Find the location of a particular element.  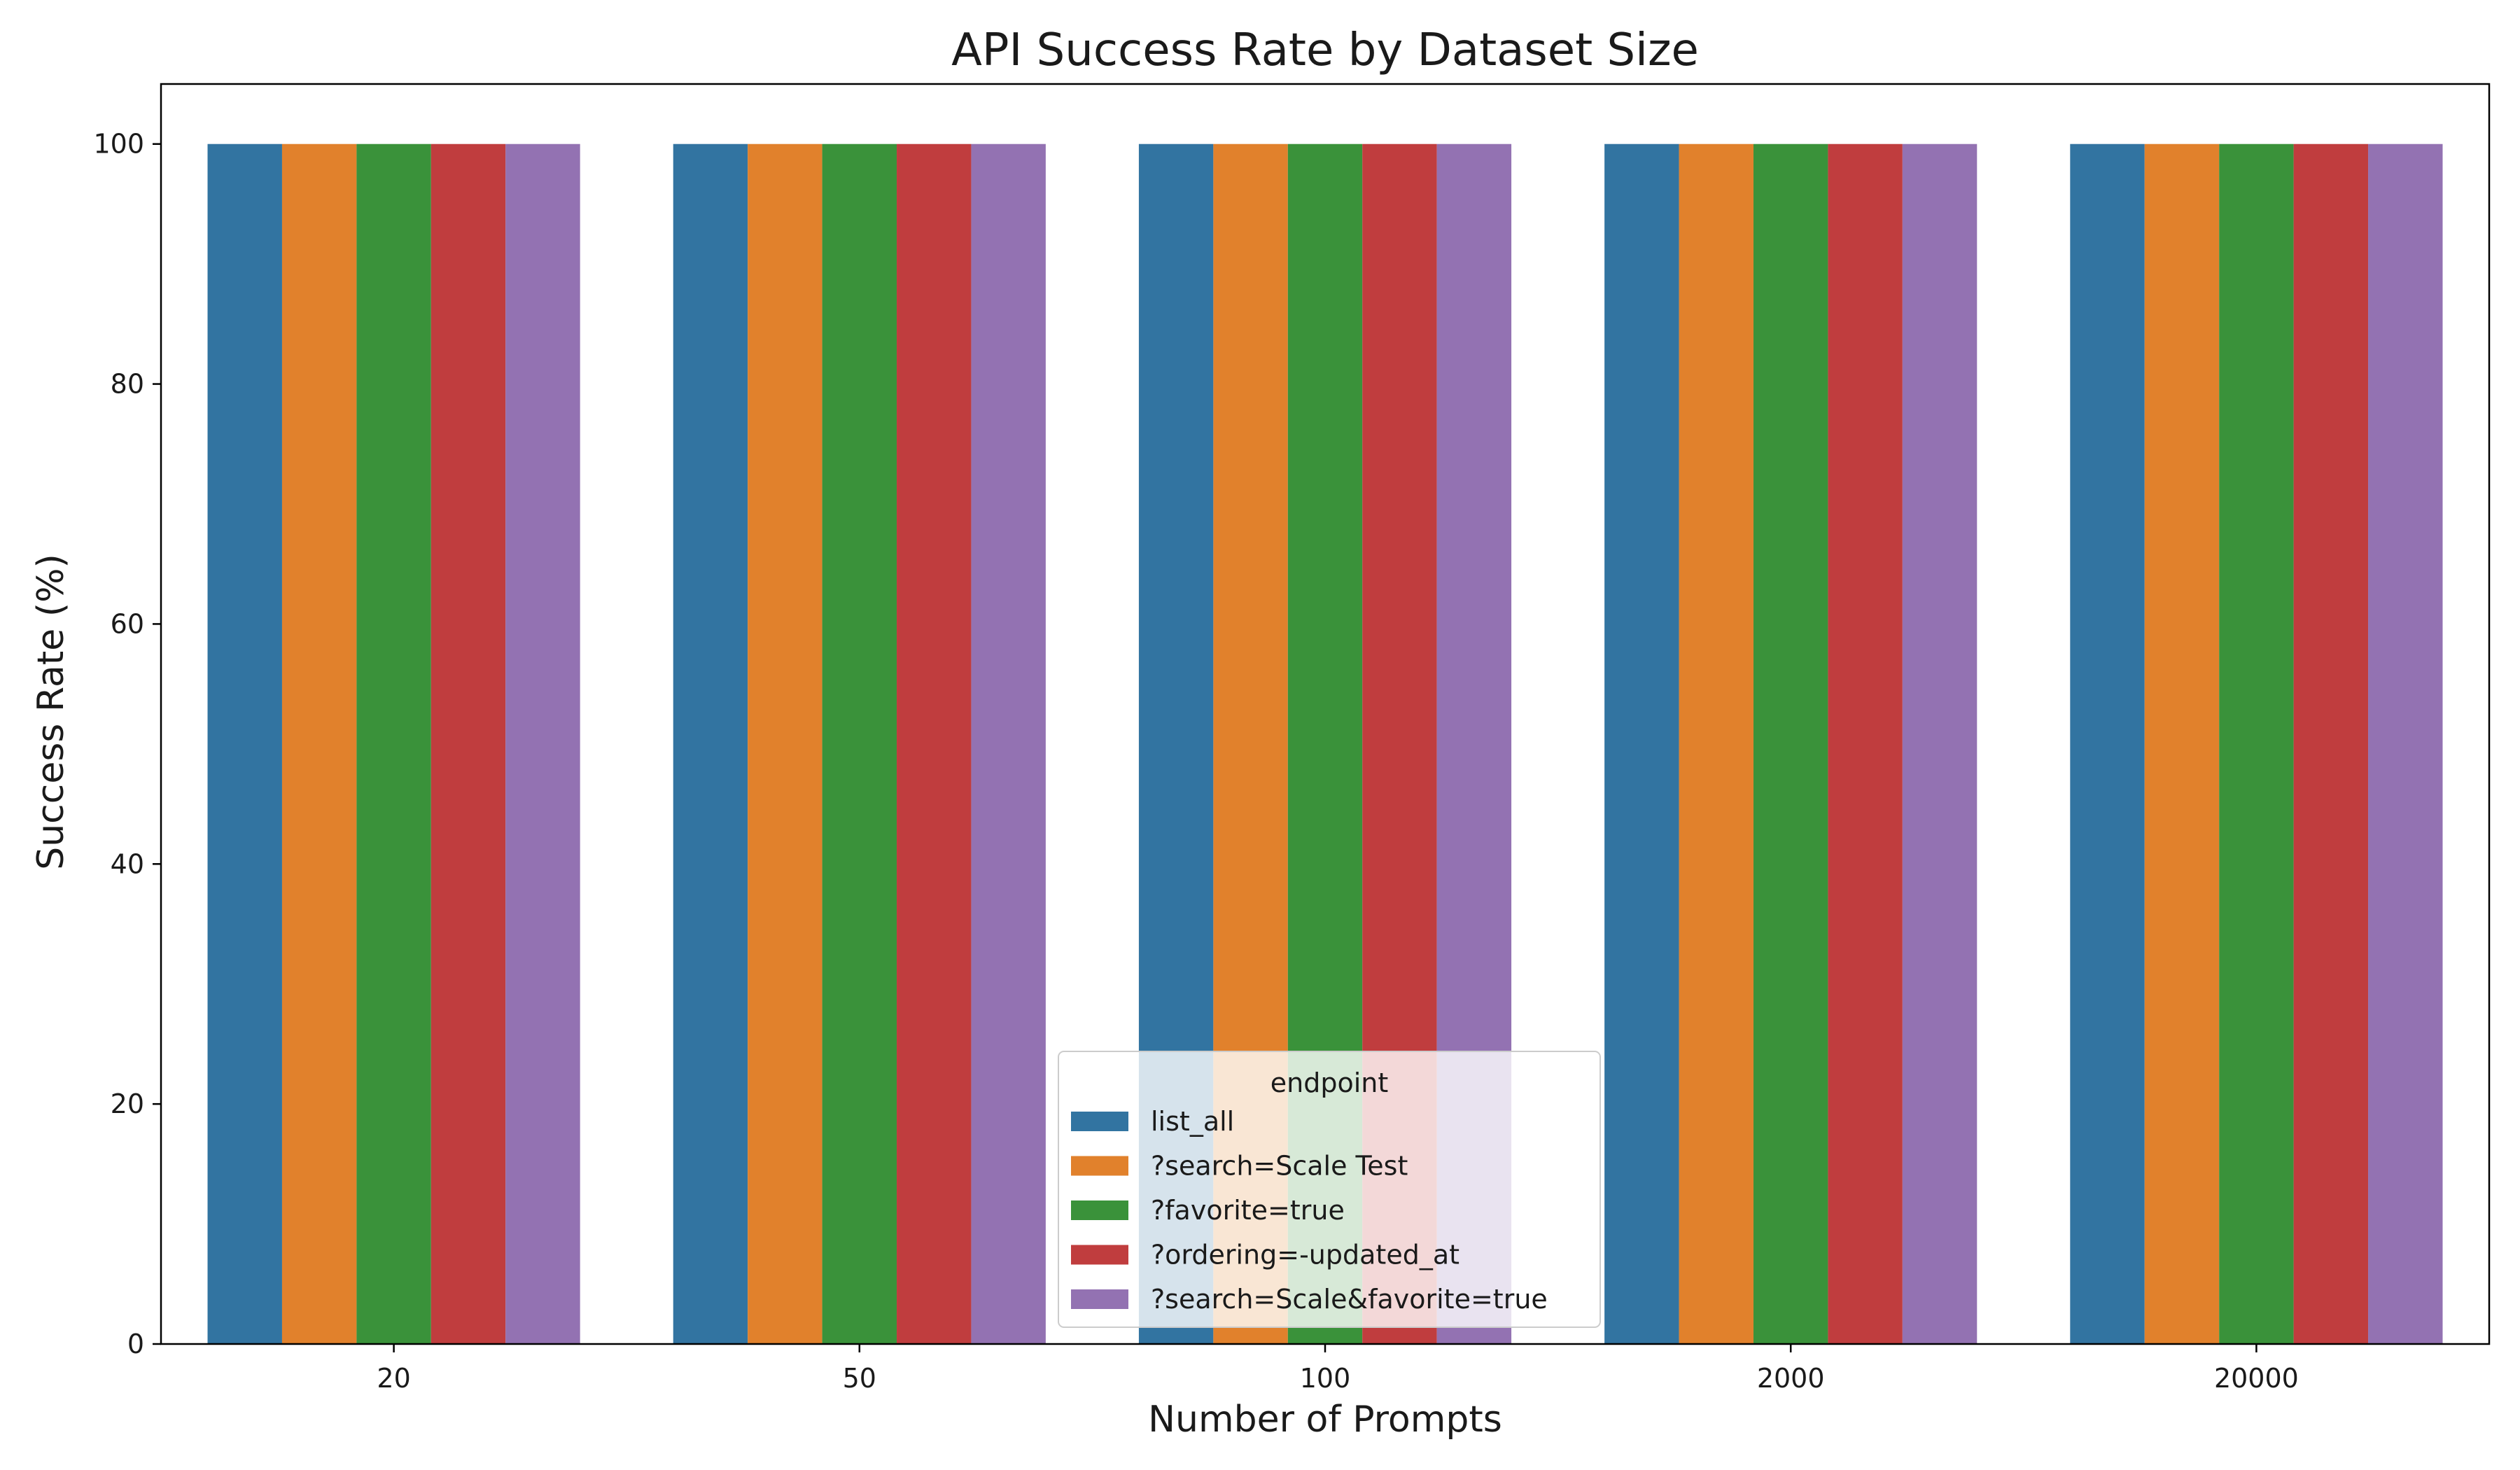

x-tick-label: 50 is located at coordinates (859, 1378).